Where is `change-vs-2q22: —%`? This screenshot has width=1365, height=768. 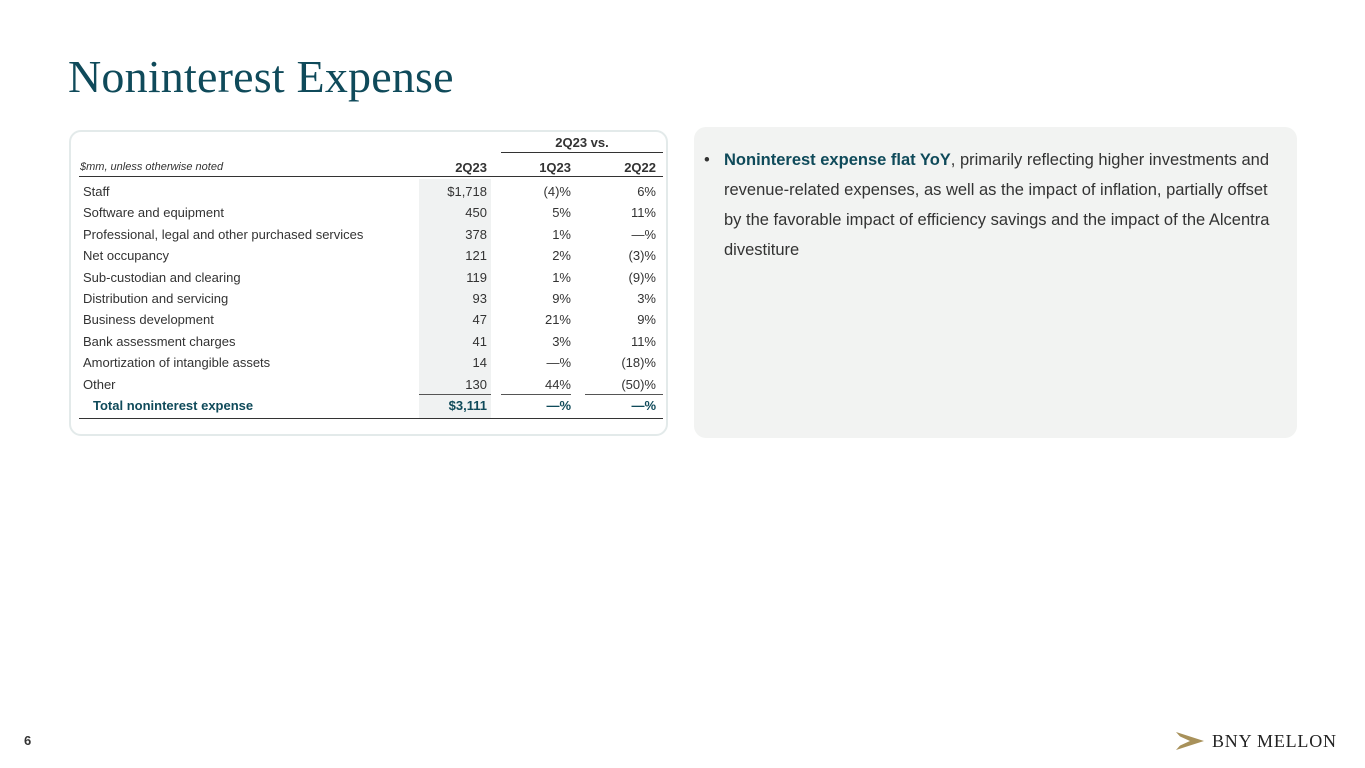 change-vs-2q22: —% is located at coordinates (643, 234).